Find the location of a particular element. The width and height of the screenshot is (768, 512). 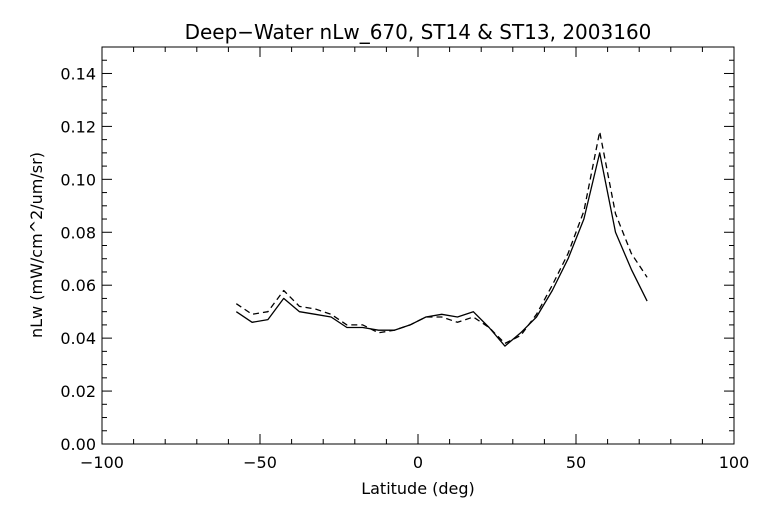

x-tick-label: 100 is located at coordinates (734, 462).